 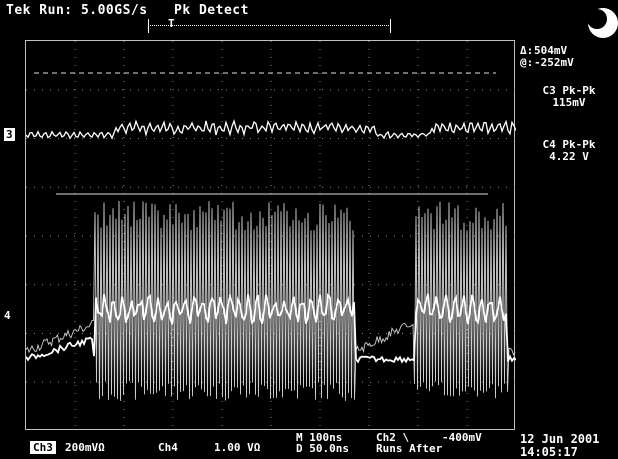 I want to click on ch4-scale: 1.00 VΩ, so click(x=237, y=447).